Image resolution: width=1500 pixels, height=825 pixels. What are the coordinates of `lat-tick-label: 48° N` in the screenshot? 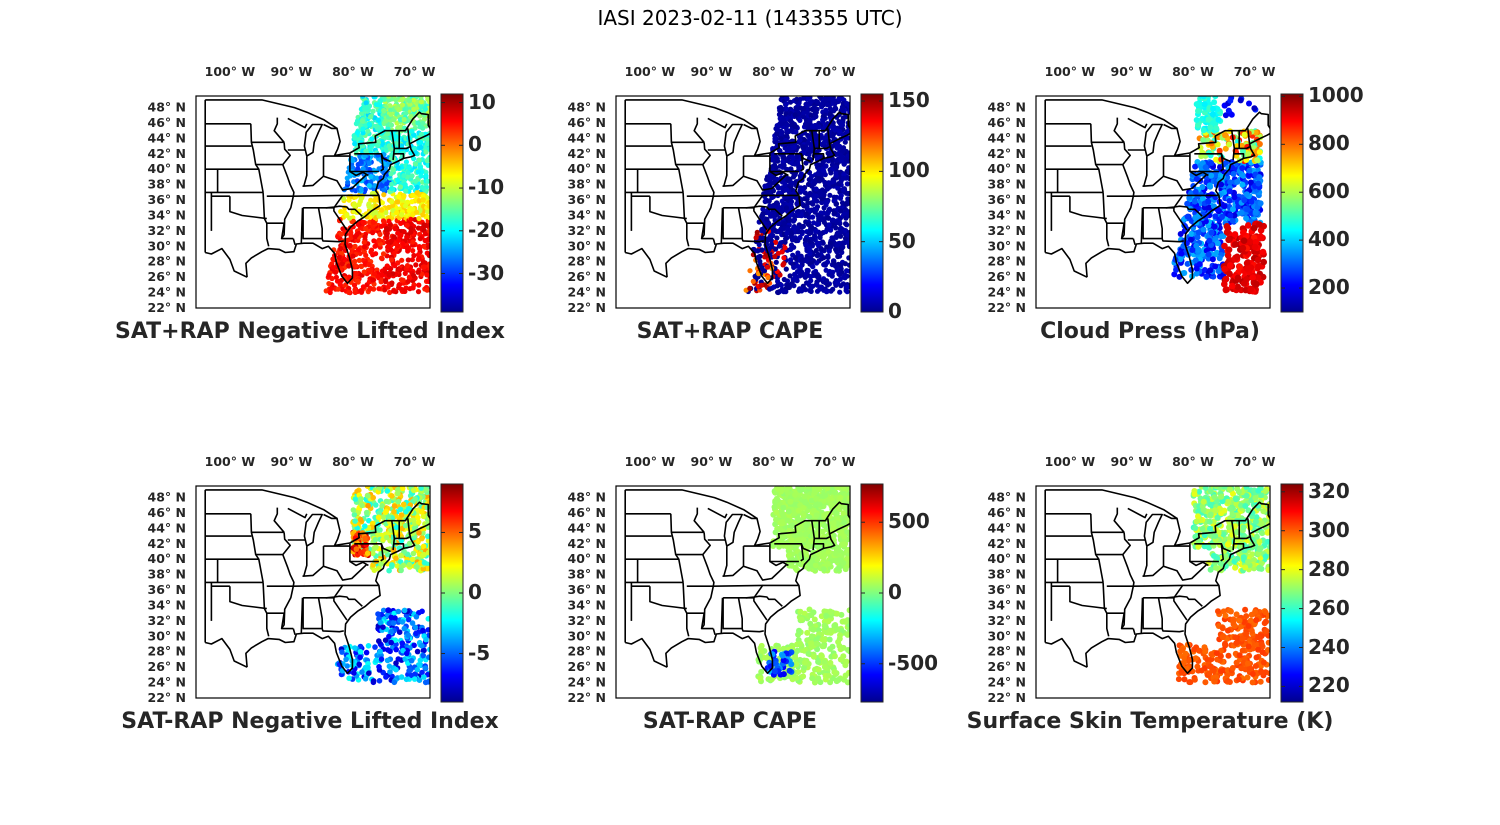 It's located at (167, 107).